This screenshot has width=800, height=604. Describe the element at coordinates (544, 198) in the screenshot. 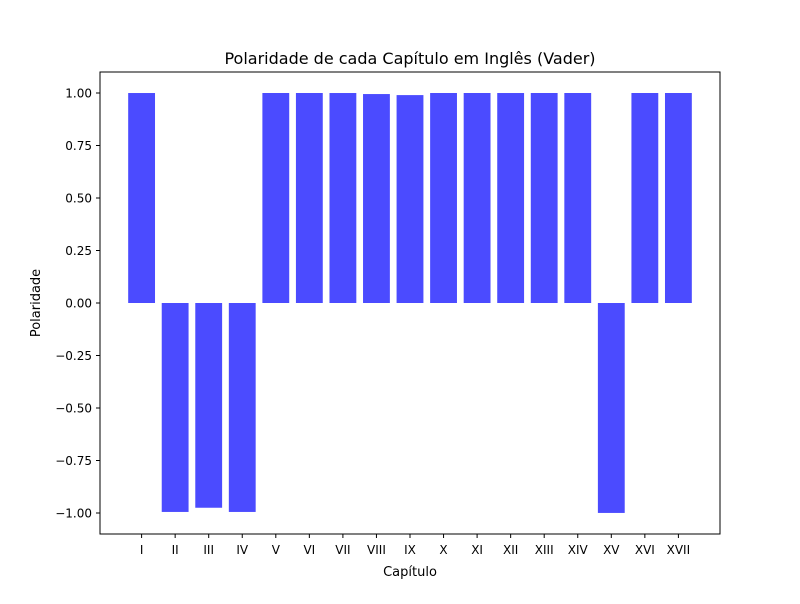

I see `bar-XIII` at that location.